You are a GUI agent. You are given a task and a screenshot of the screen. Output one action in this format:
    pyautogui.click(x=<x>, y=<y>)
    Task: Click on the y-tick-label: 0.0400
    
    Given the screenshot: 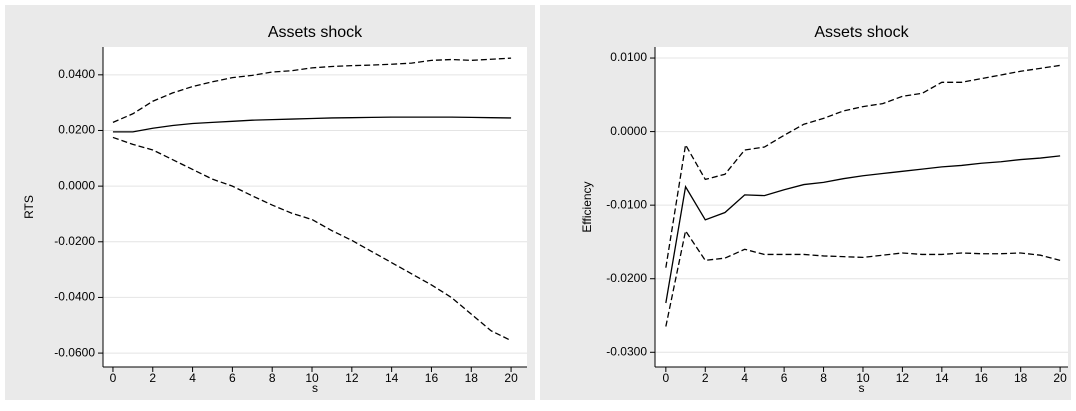 What is the action you would take?
    pyautogui.click(x=76, y=74)
    